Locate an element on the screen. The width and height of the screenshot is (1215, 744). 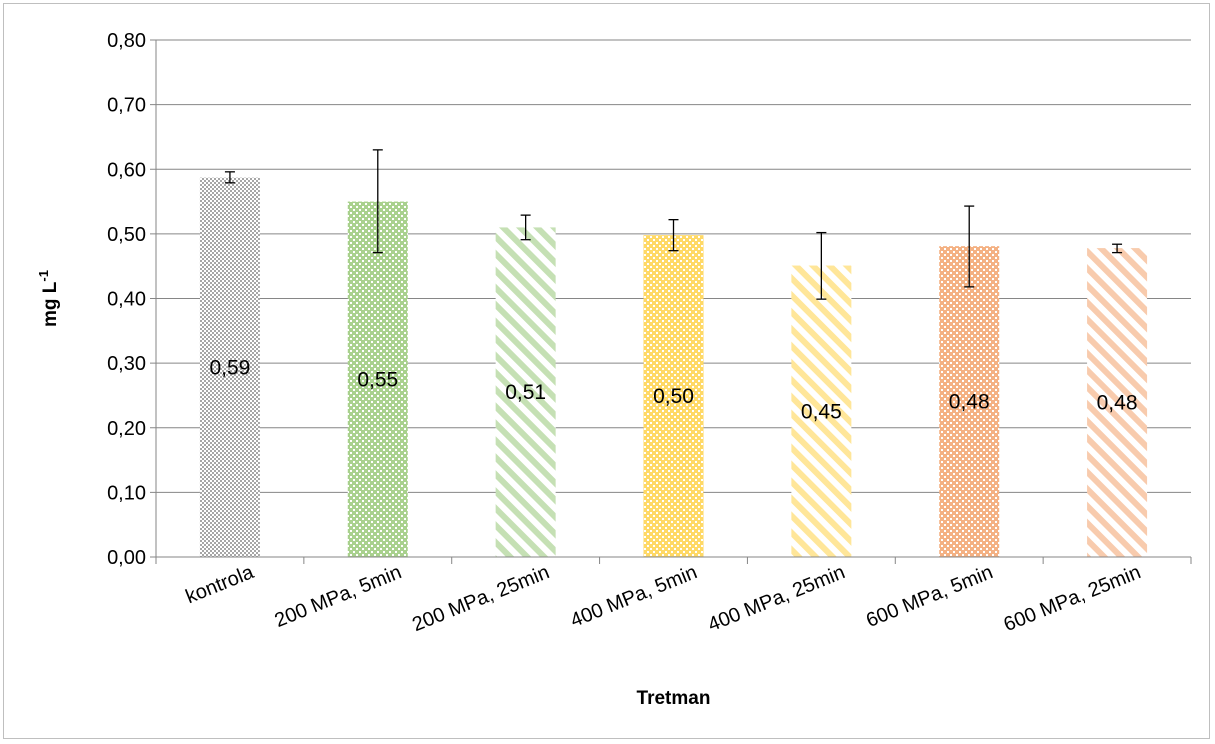
x-tick-label: 200 MPa, 5min is located at coordinates (338, 596).